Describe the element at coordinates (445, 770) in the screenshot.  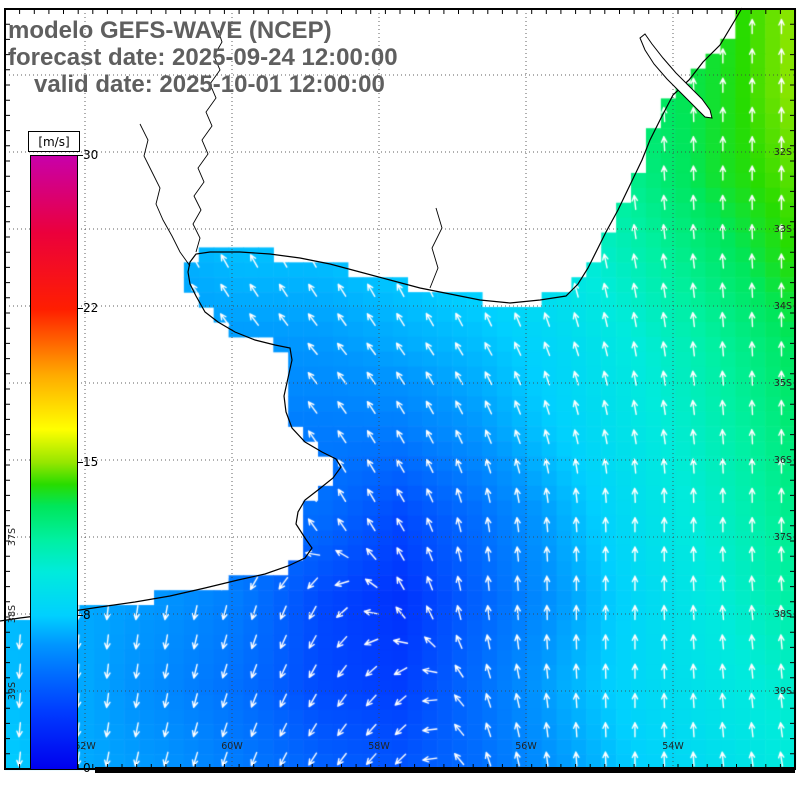
I see `bottom-frame-bar` at that location.